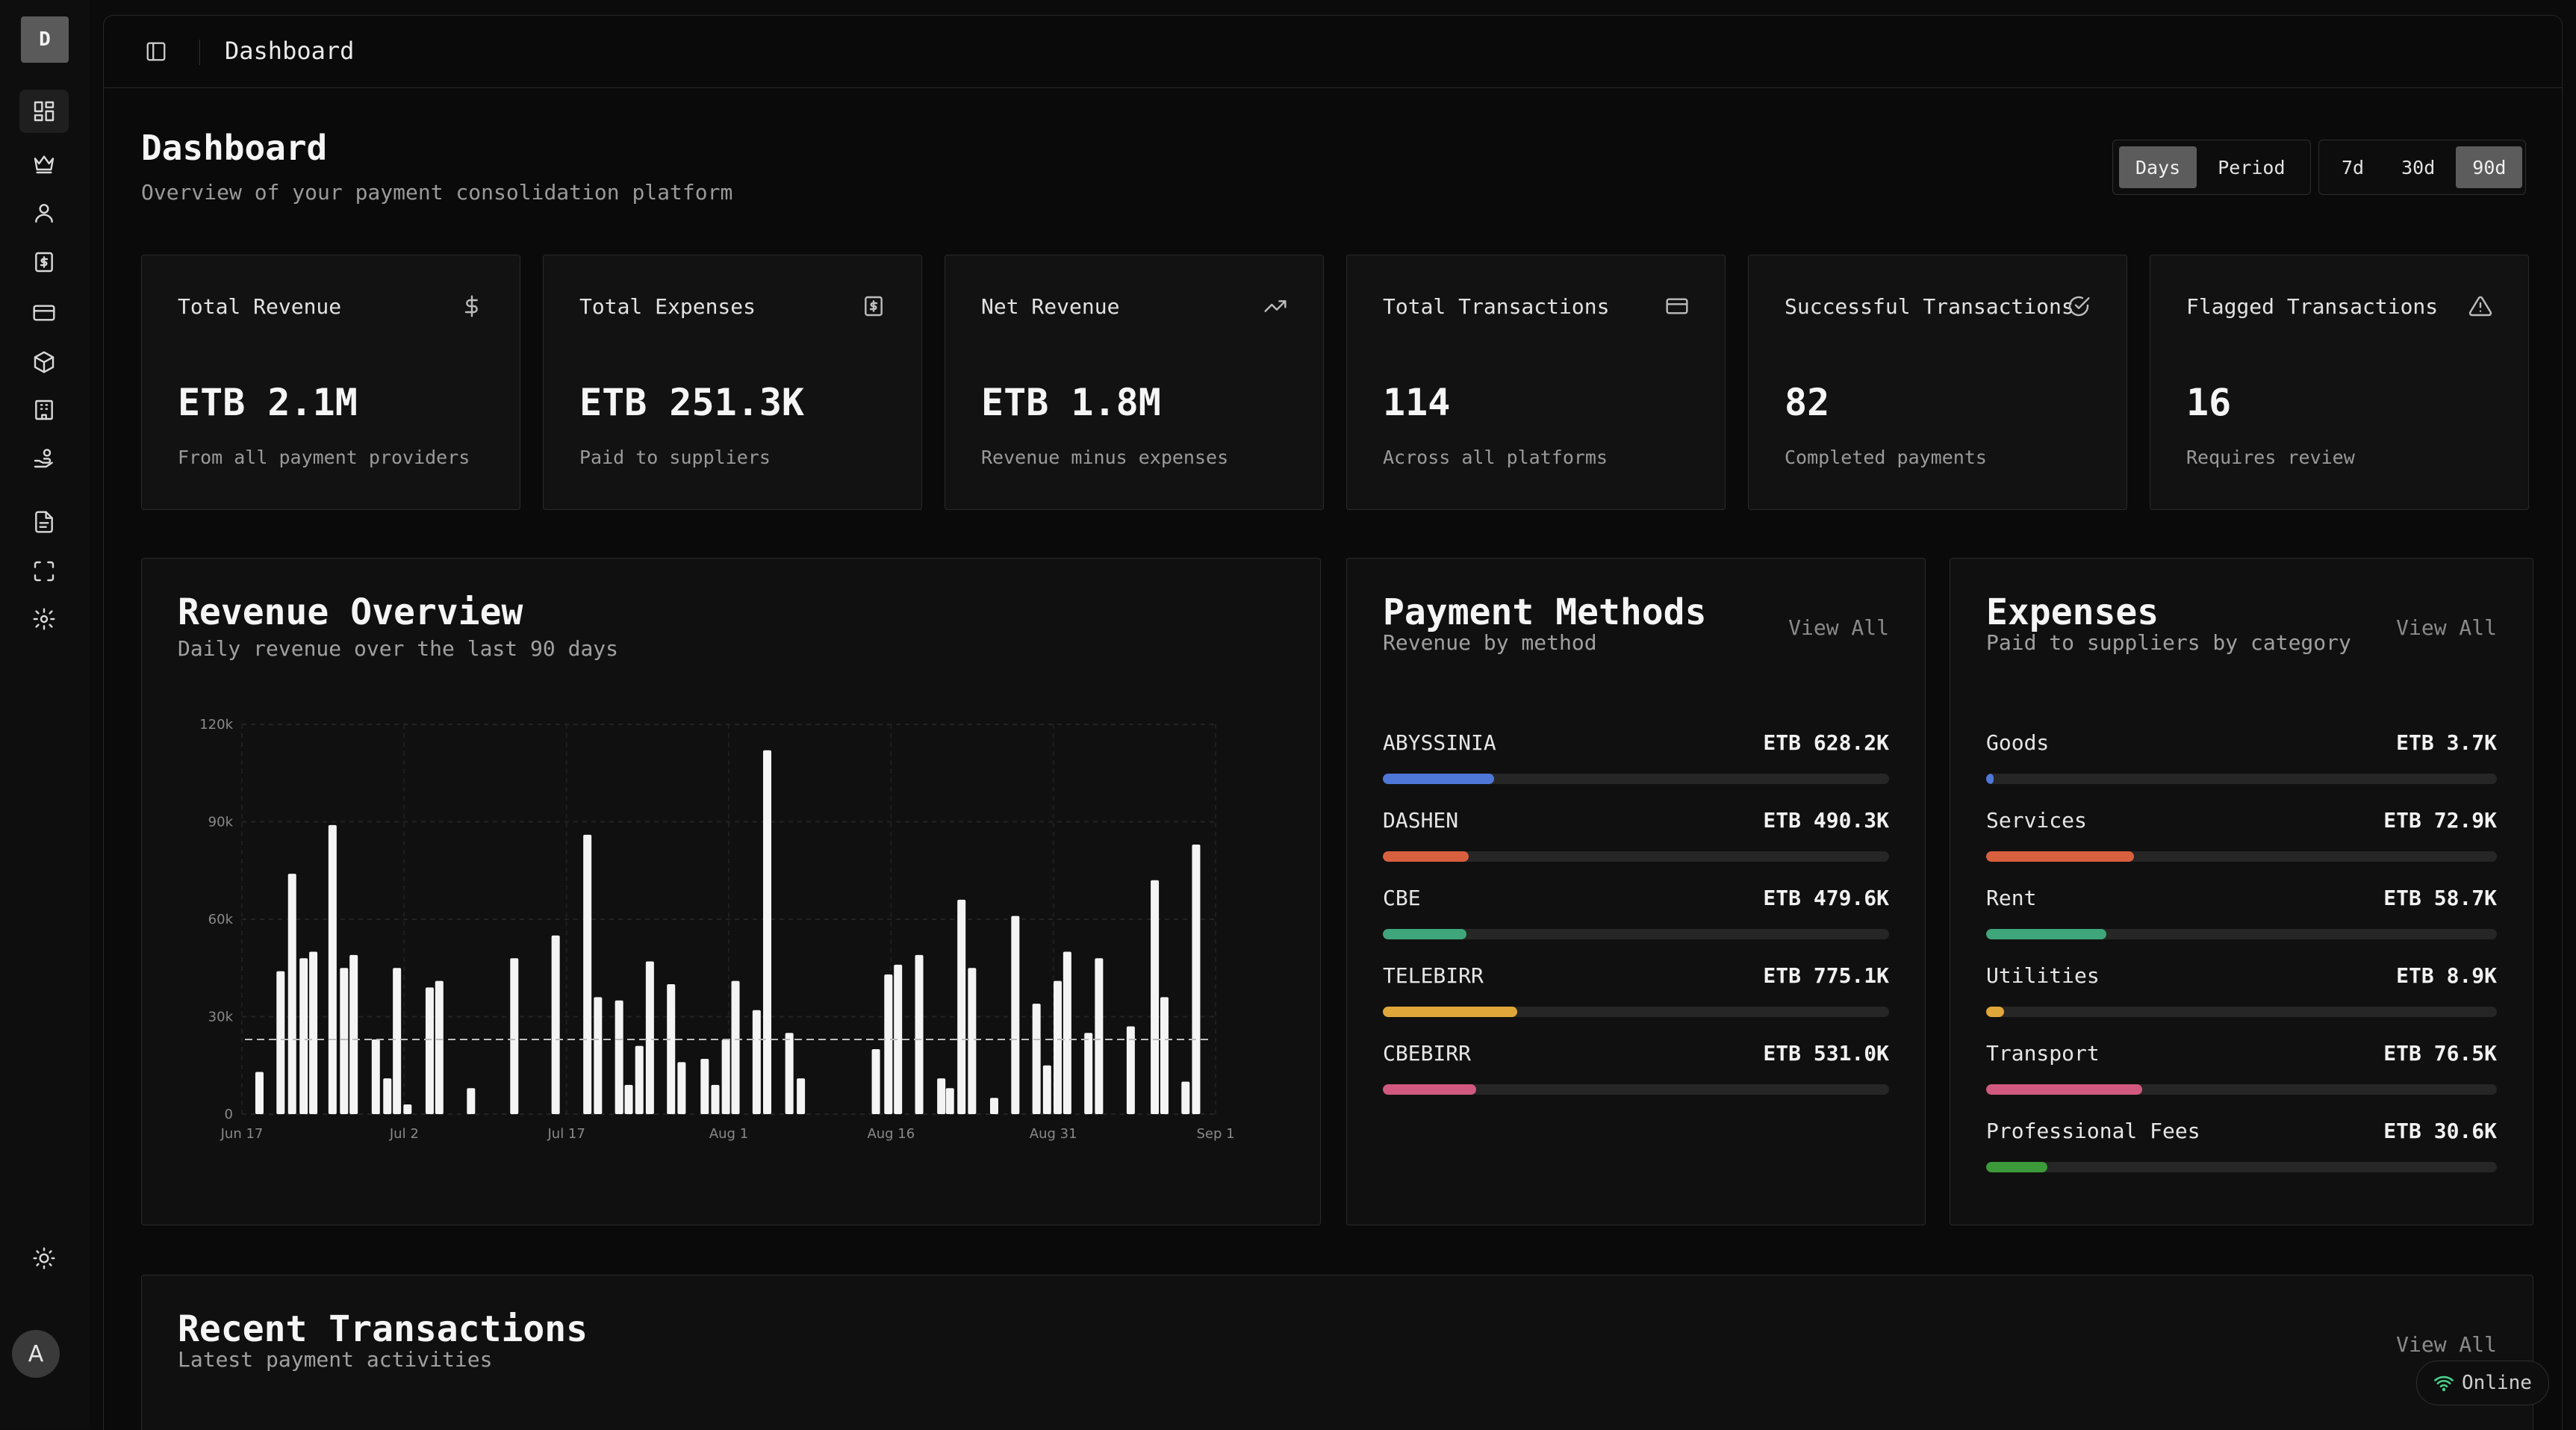 Image resolution: width=2576 pixels, height=1430 pixels. Describe the element at coordinates (2241, 1071) in the screenshot. I see `expense-category-row: Transport ETB 76.5K` at that location.